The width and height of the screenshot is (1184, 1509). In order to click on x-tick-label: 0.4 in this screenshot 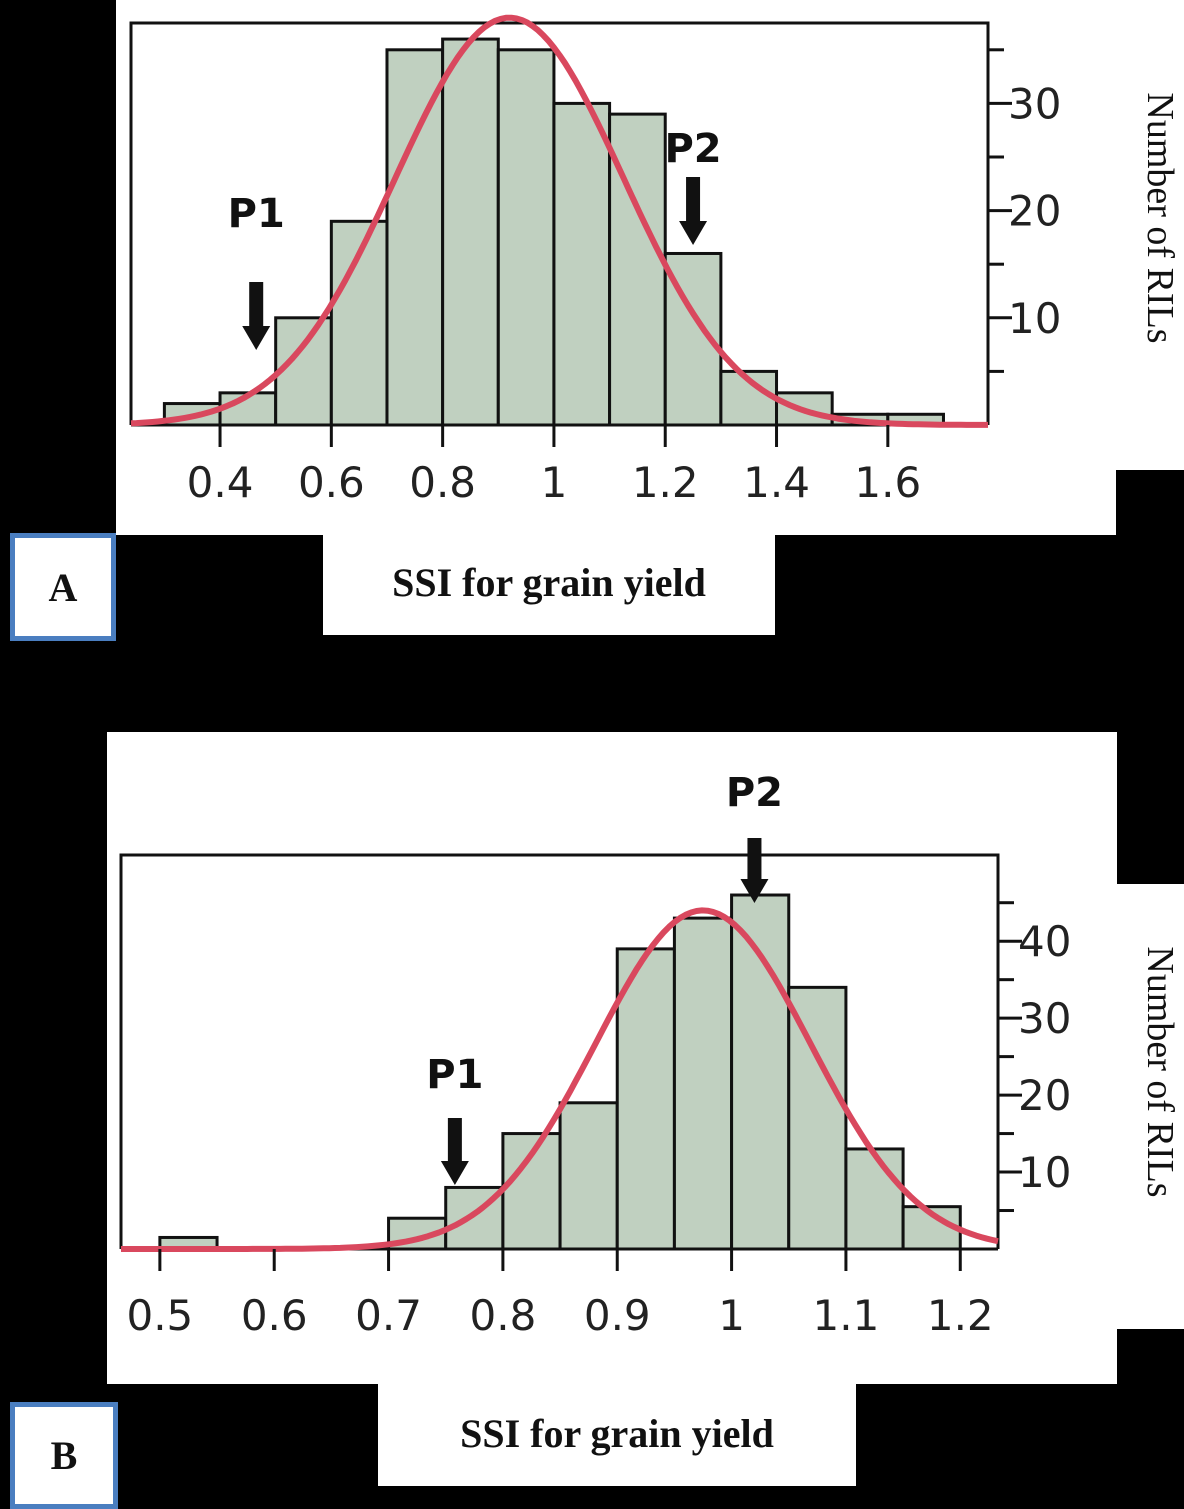, I will do `click(220, 482)`.